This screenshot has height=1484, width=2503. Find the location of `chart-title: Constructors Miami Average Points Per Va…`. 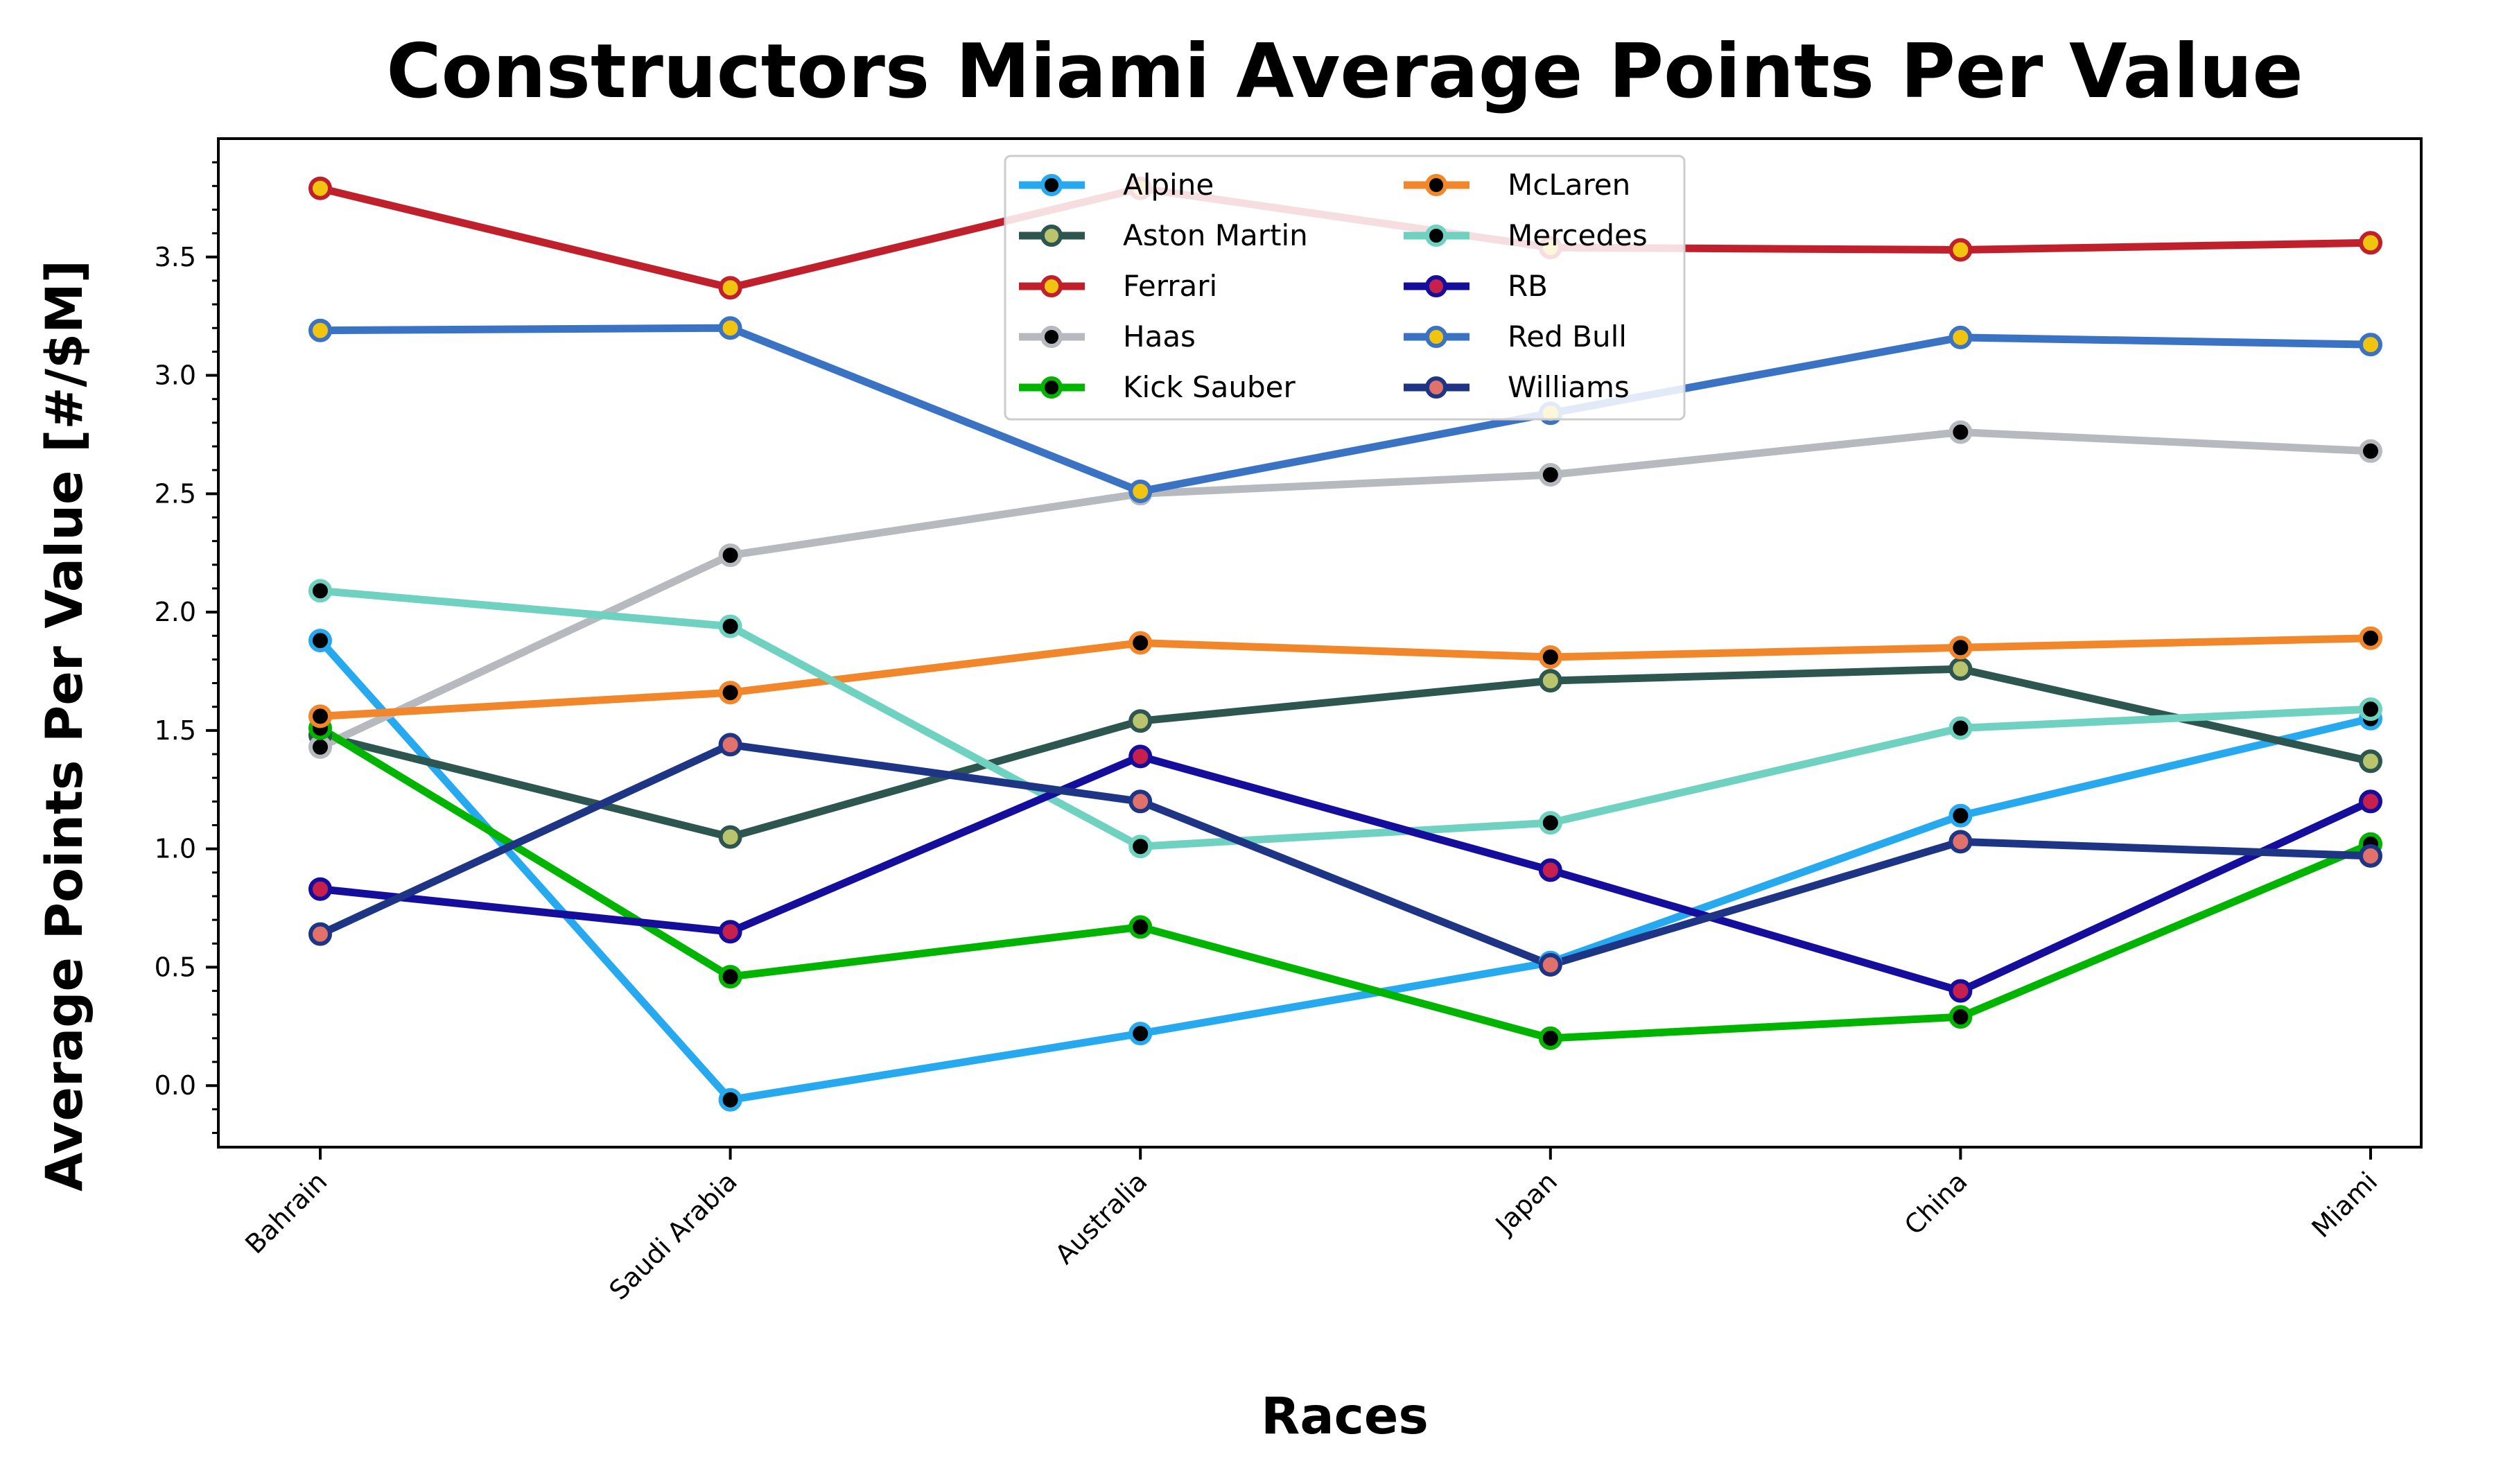

chart-title: Constructors Miami Average Points Per Va… is located at coordinates (1344, 71).